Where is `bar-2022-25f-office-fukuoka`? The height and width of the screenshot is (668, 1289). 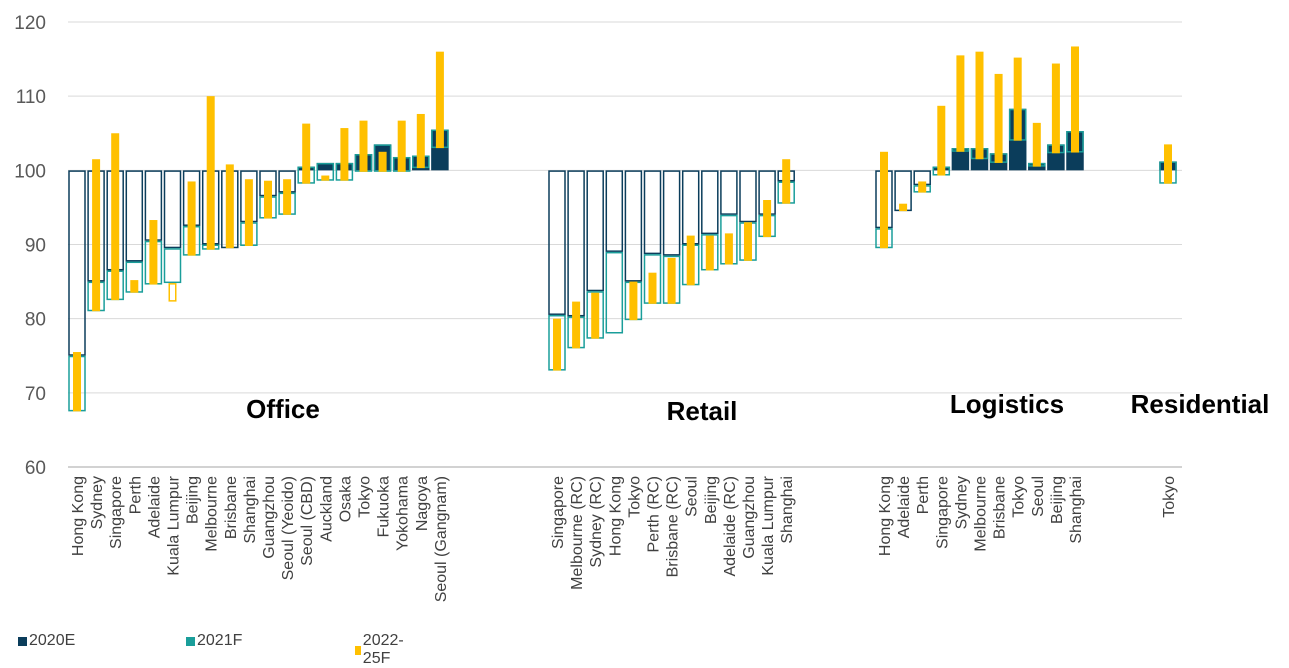
bar-2022-25f-office-fukuoka is located at coordinates (382, 161).